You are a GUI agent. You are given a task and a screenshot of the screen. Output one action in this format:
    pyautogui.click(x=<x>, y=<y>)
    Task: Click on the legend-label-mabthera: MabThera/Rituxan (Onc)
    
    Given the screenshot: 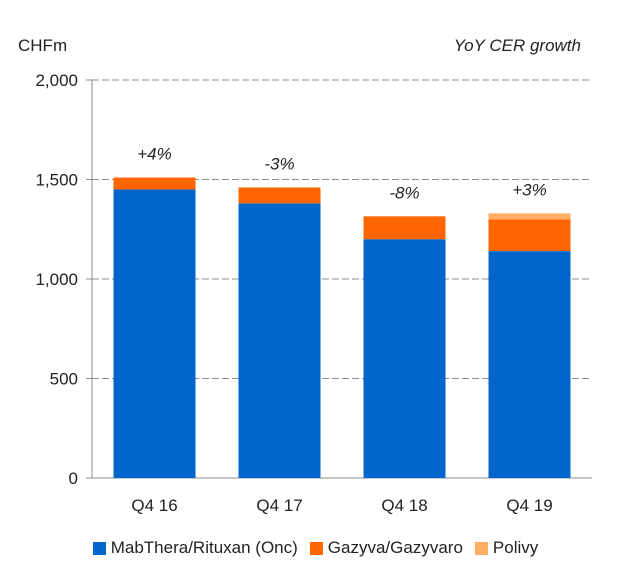 What is the action you would take?
    pyautogui.click(x=204, y=547)
    